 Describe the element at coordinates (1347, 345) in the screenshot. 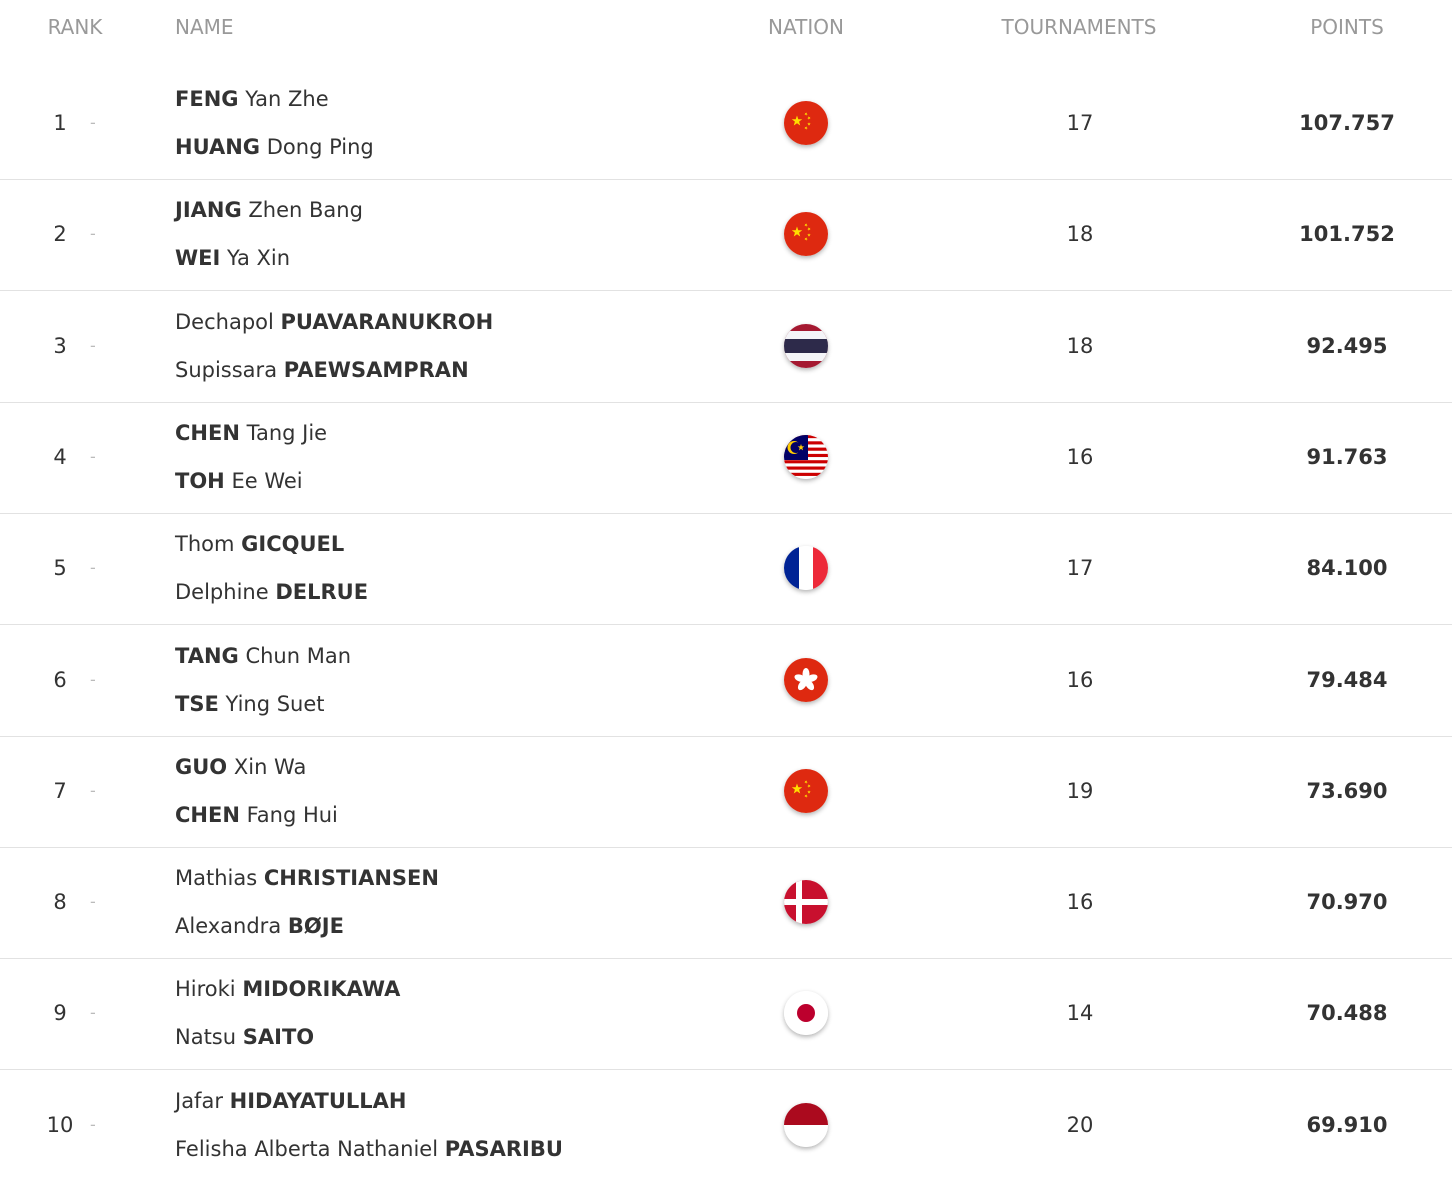

I see `points: 92.495` at that location.